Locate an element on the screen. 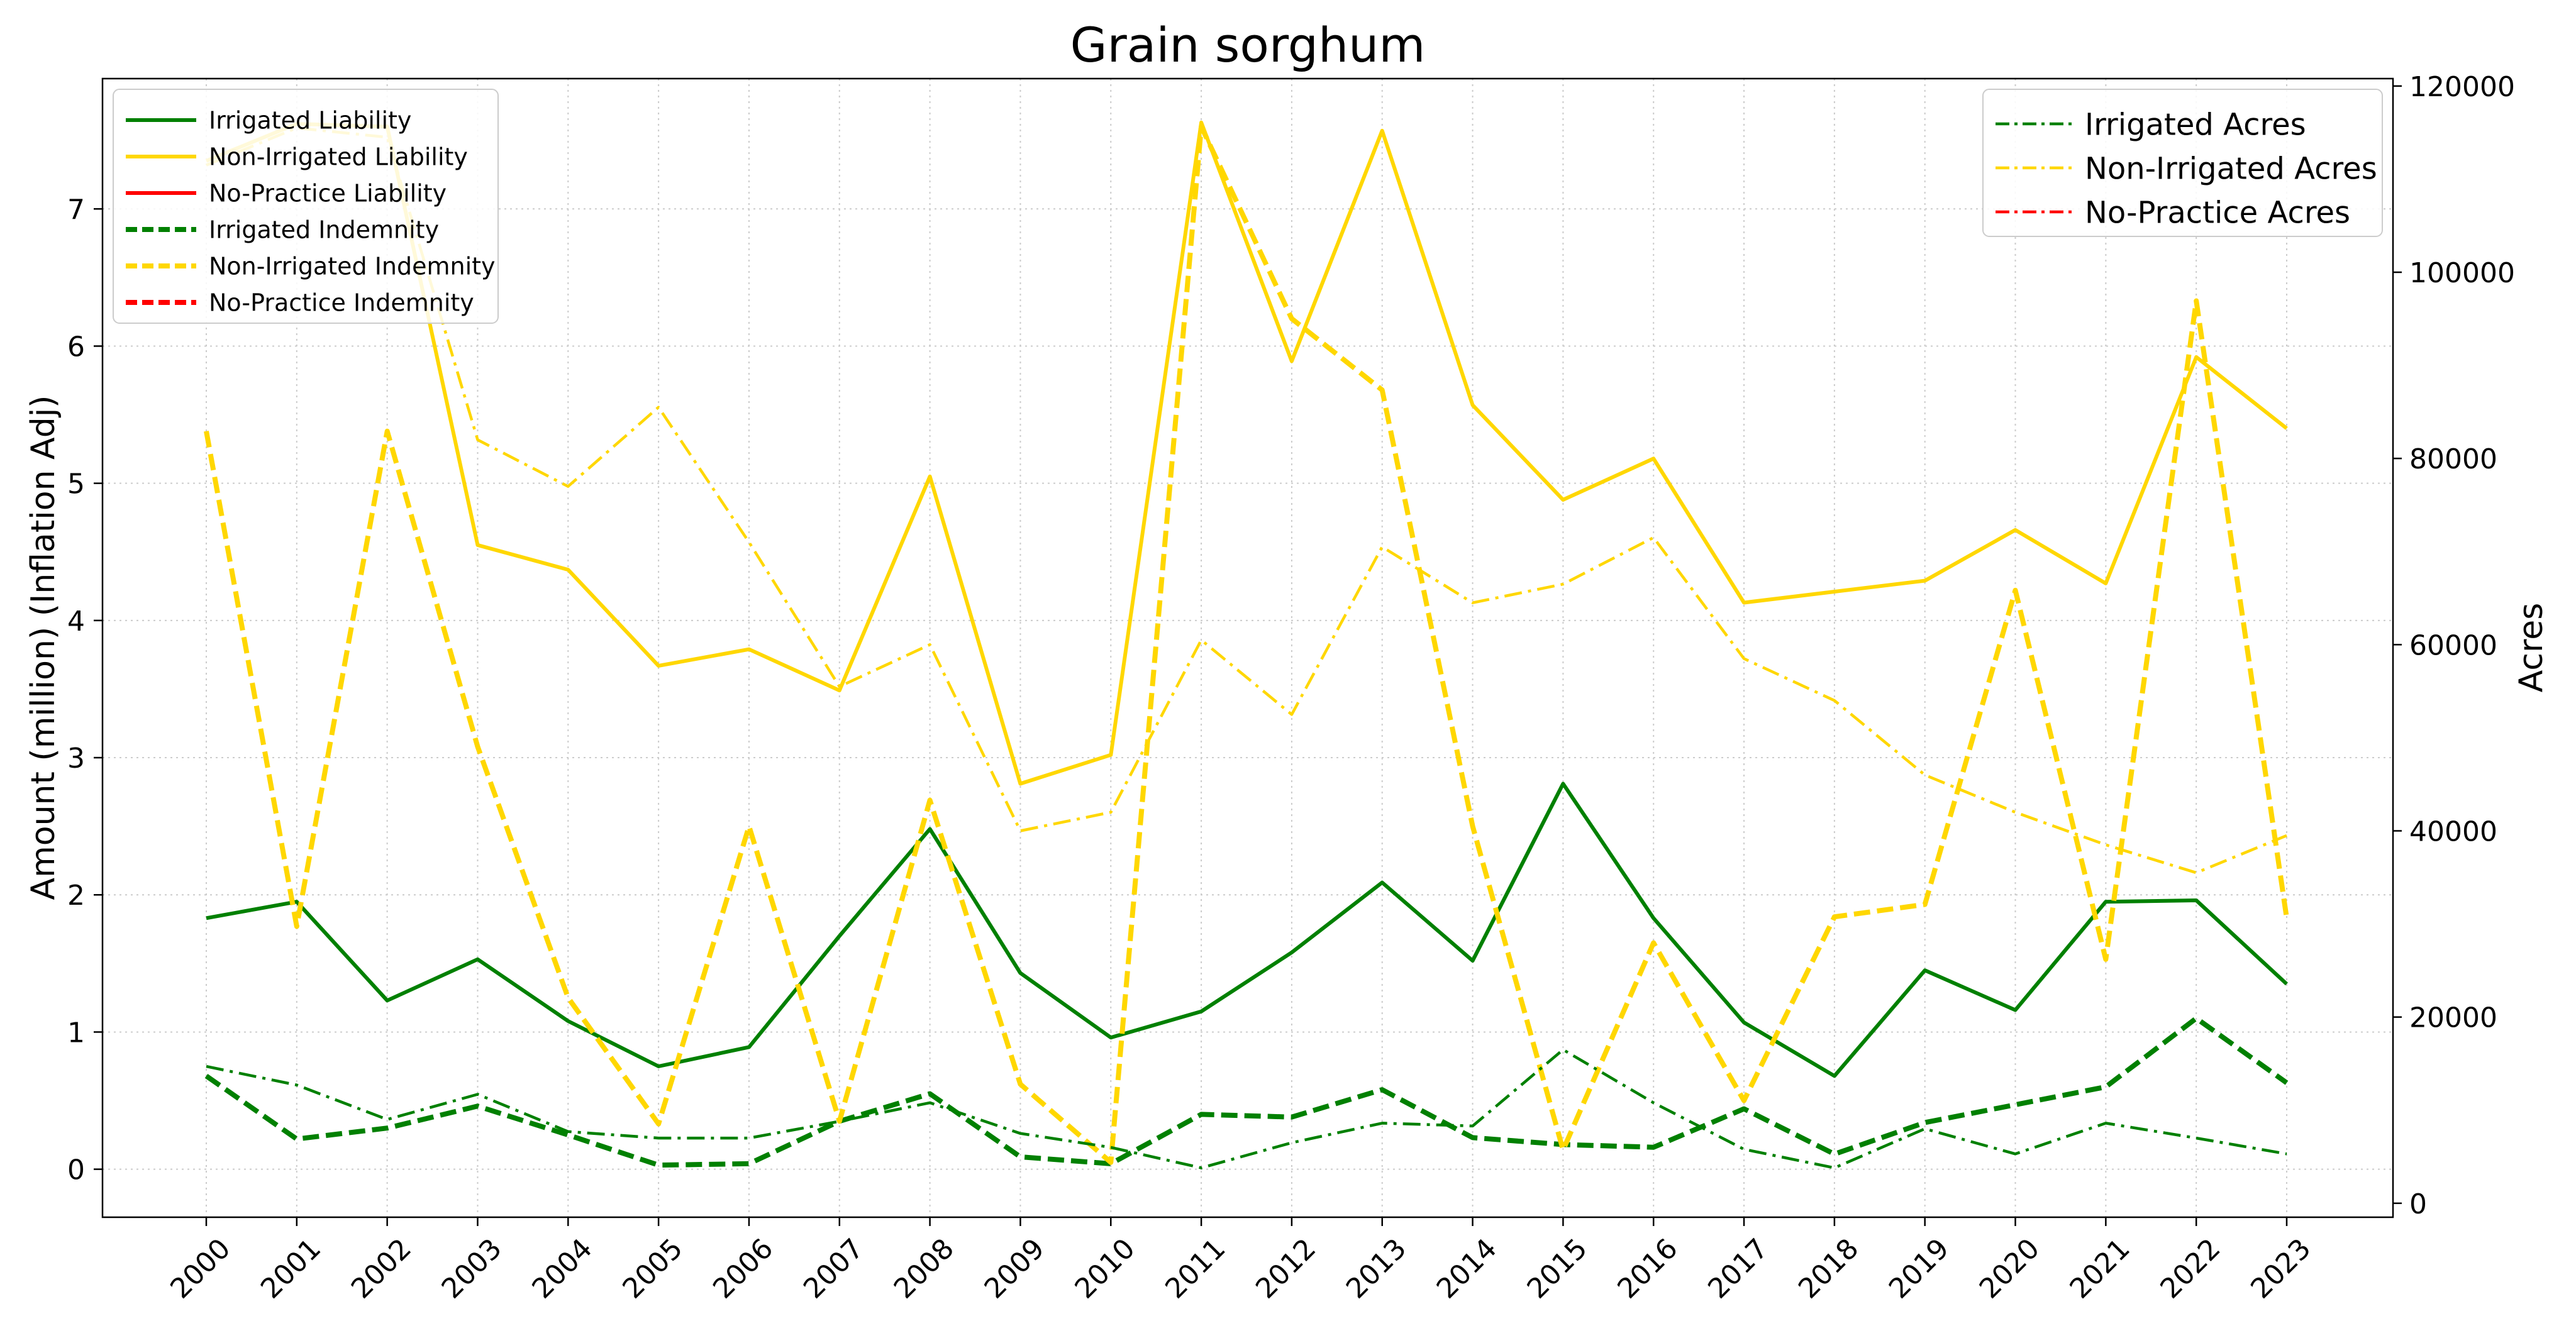 The width and height of the screenshot is (2576, 1326). y2-axis-label: Acres is located at coordinates (2531, 648).